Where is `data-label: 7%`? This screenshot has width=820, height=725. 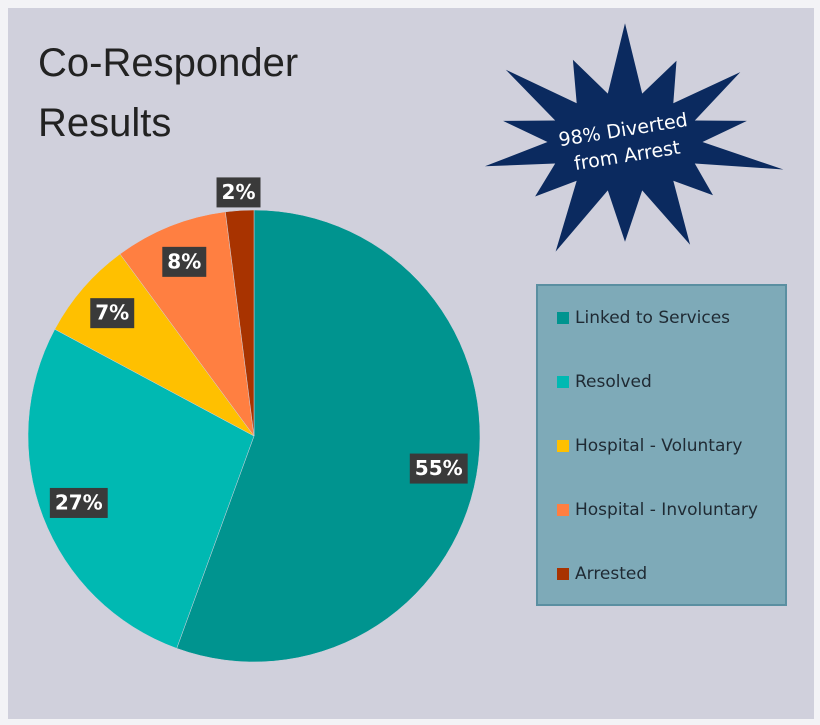
data-label: 7% is located at coordinates (112, 313).